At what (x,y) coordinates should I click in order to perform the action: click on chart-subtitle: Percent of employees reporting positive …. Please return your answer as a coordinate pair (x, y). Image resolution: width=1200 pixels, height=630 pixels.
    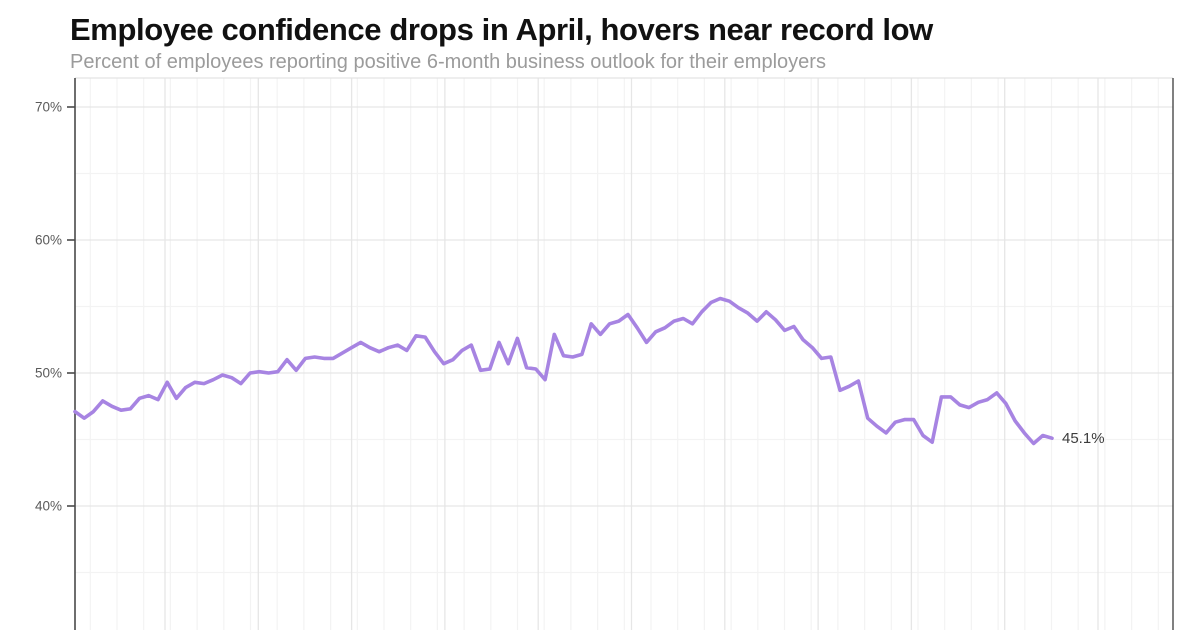
    Looking at the image, I should click on (448, 62).